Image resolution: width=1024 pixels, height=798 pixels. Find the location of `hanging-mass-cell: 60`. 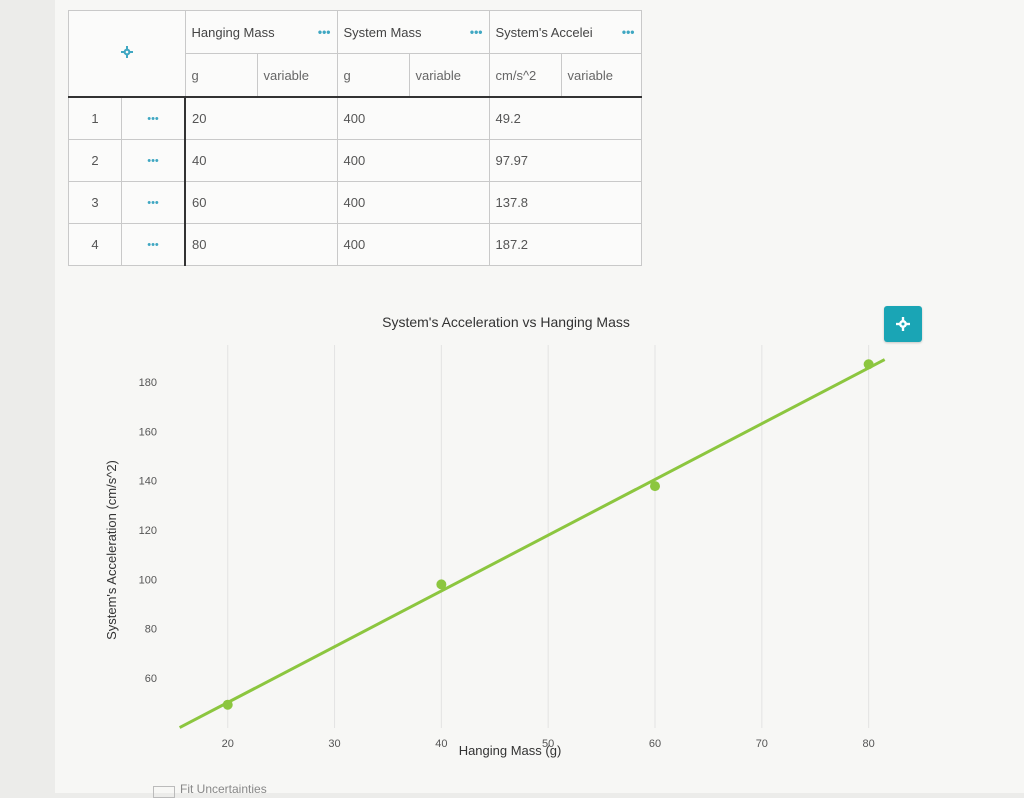

hanging-mass-cell: 60 is located at coordinates (220, 202).